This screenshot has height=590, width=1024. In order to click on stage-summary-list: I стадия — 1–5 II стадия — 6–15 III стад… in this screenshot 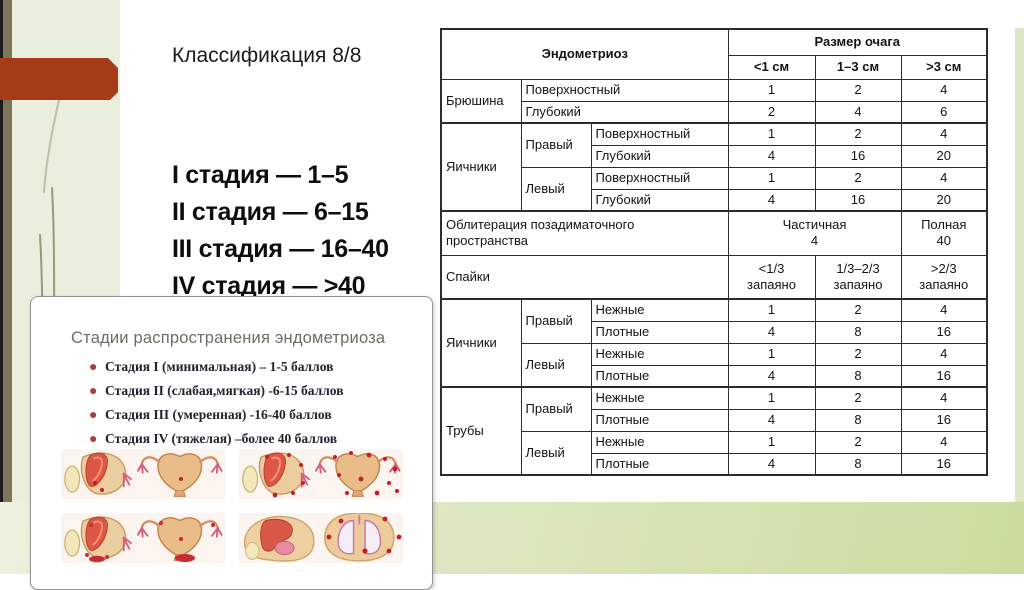, I will do `click(280, 231)`.